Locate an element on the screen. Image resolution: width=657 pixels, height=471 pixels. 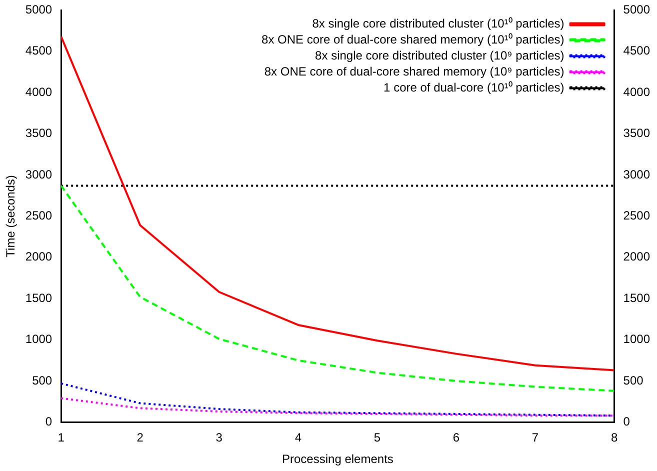
x-tick-label: 4 is located at coordinates (298, 437).